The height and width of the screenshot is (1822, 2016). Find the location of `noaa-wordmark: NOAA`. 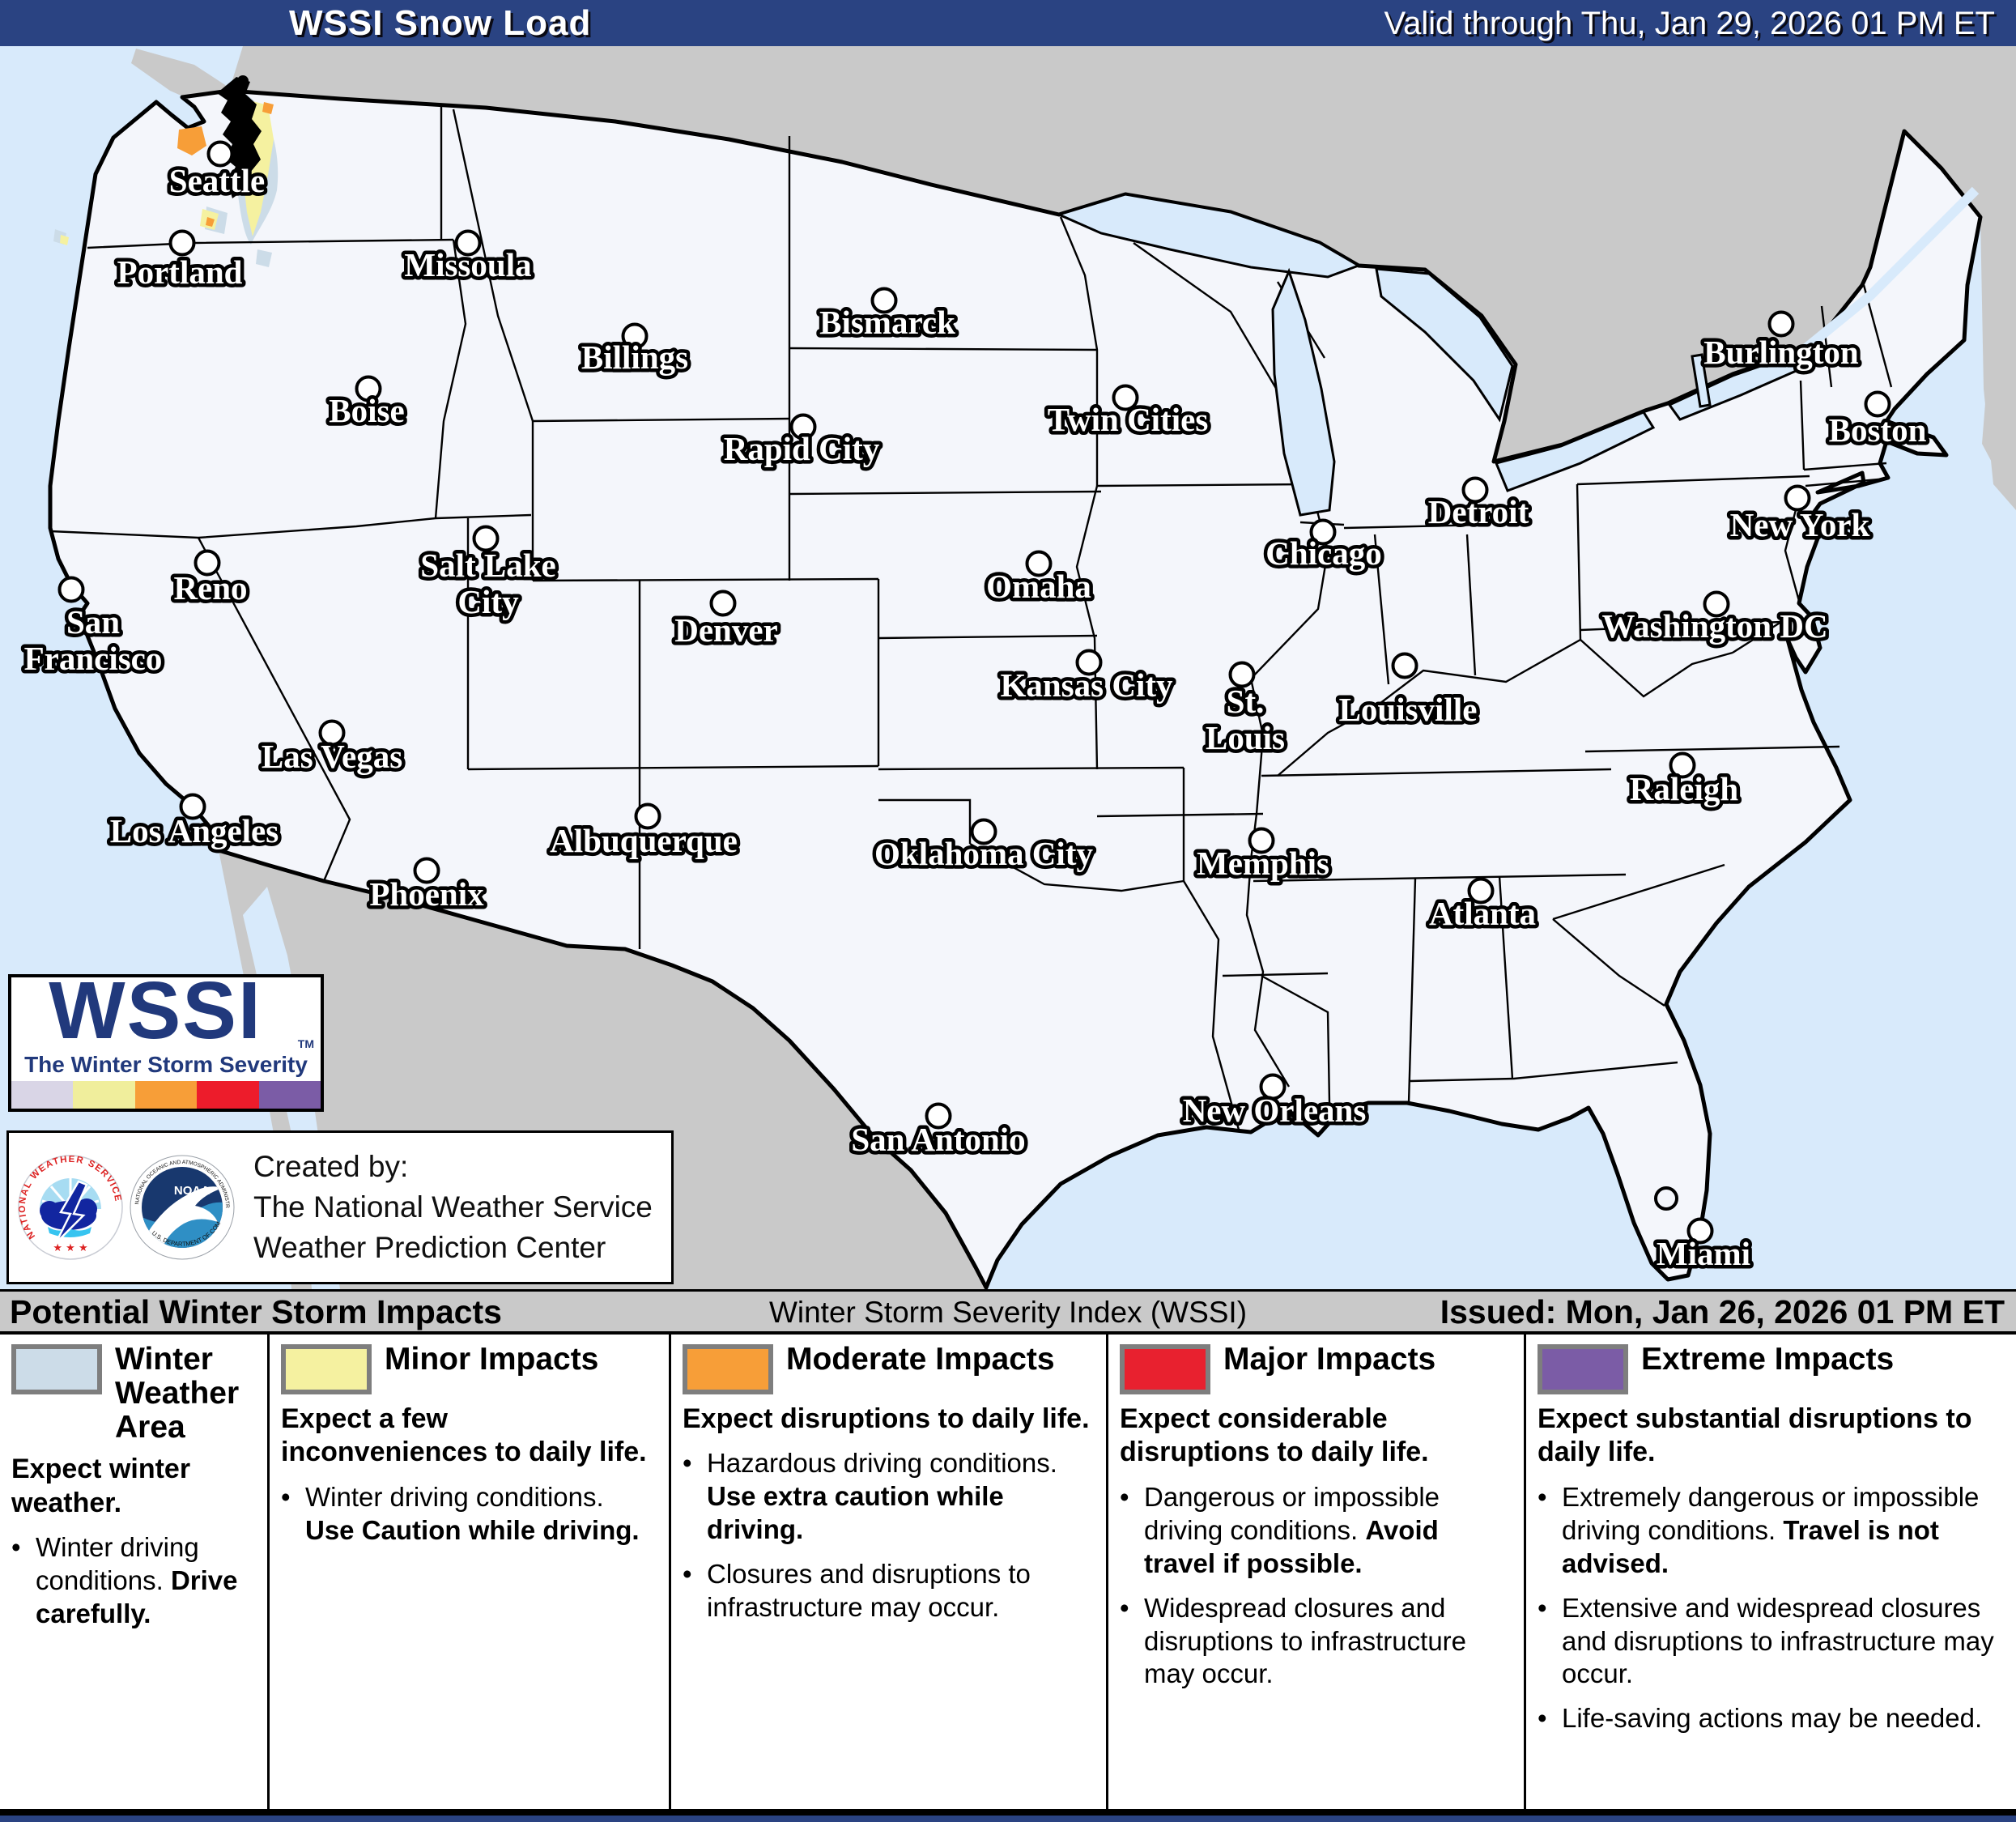

noaa-wordmark: NOAA is located at coordinates (192, 1191).